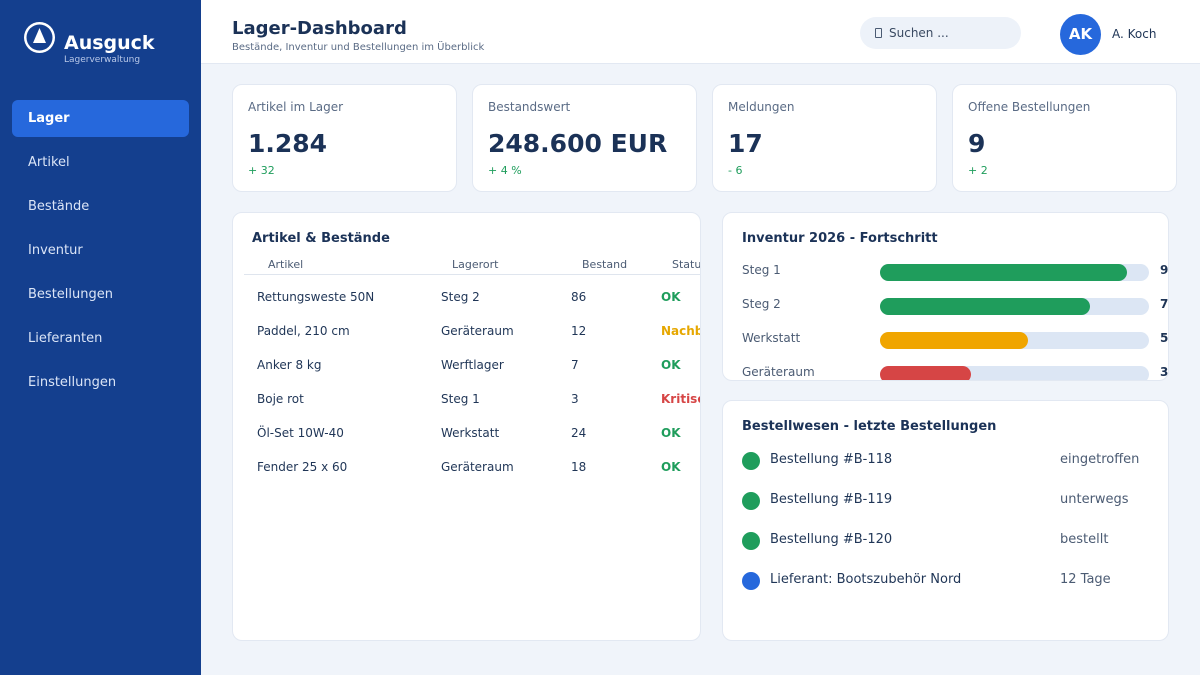 This screenshot has width=1200, height=675. Describe the element at coordinates (466, 297) in the screenshot. I see `table-row: Rettungsweste 50N Steg 2 86 OK` at that location.